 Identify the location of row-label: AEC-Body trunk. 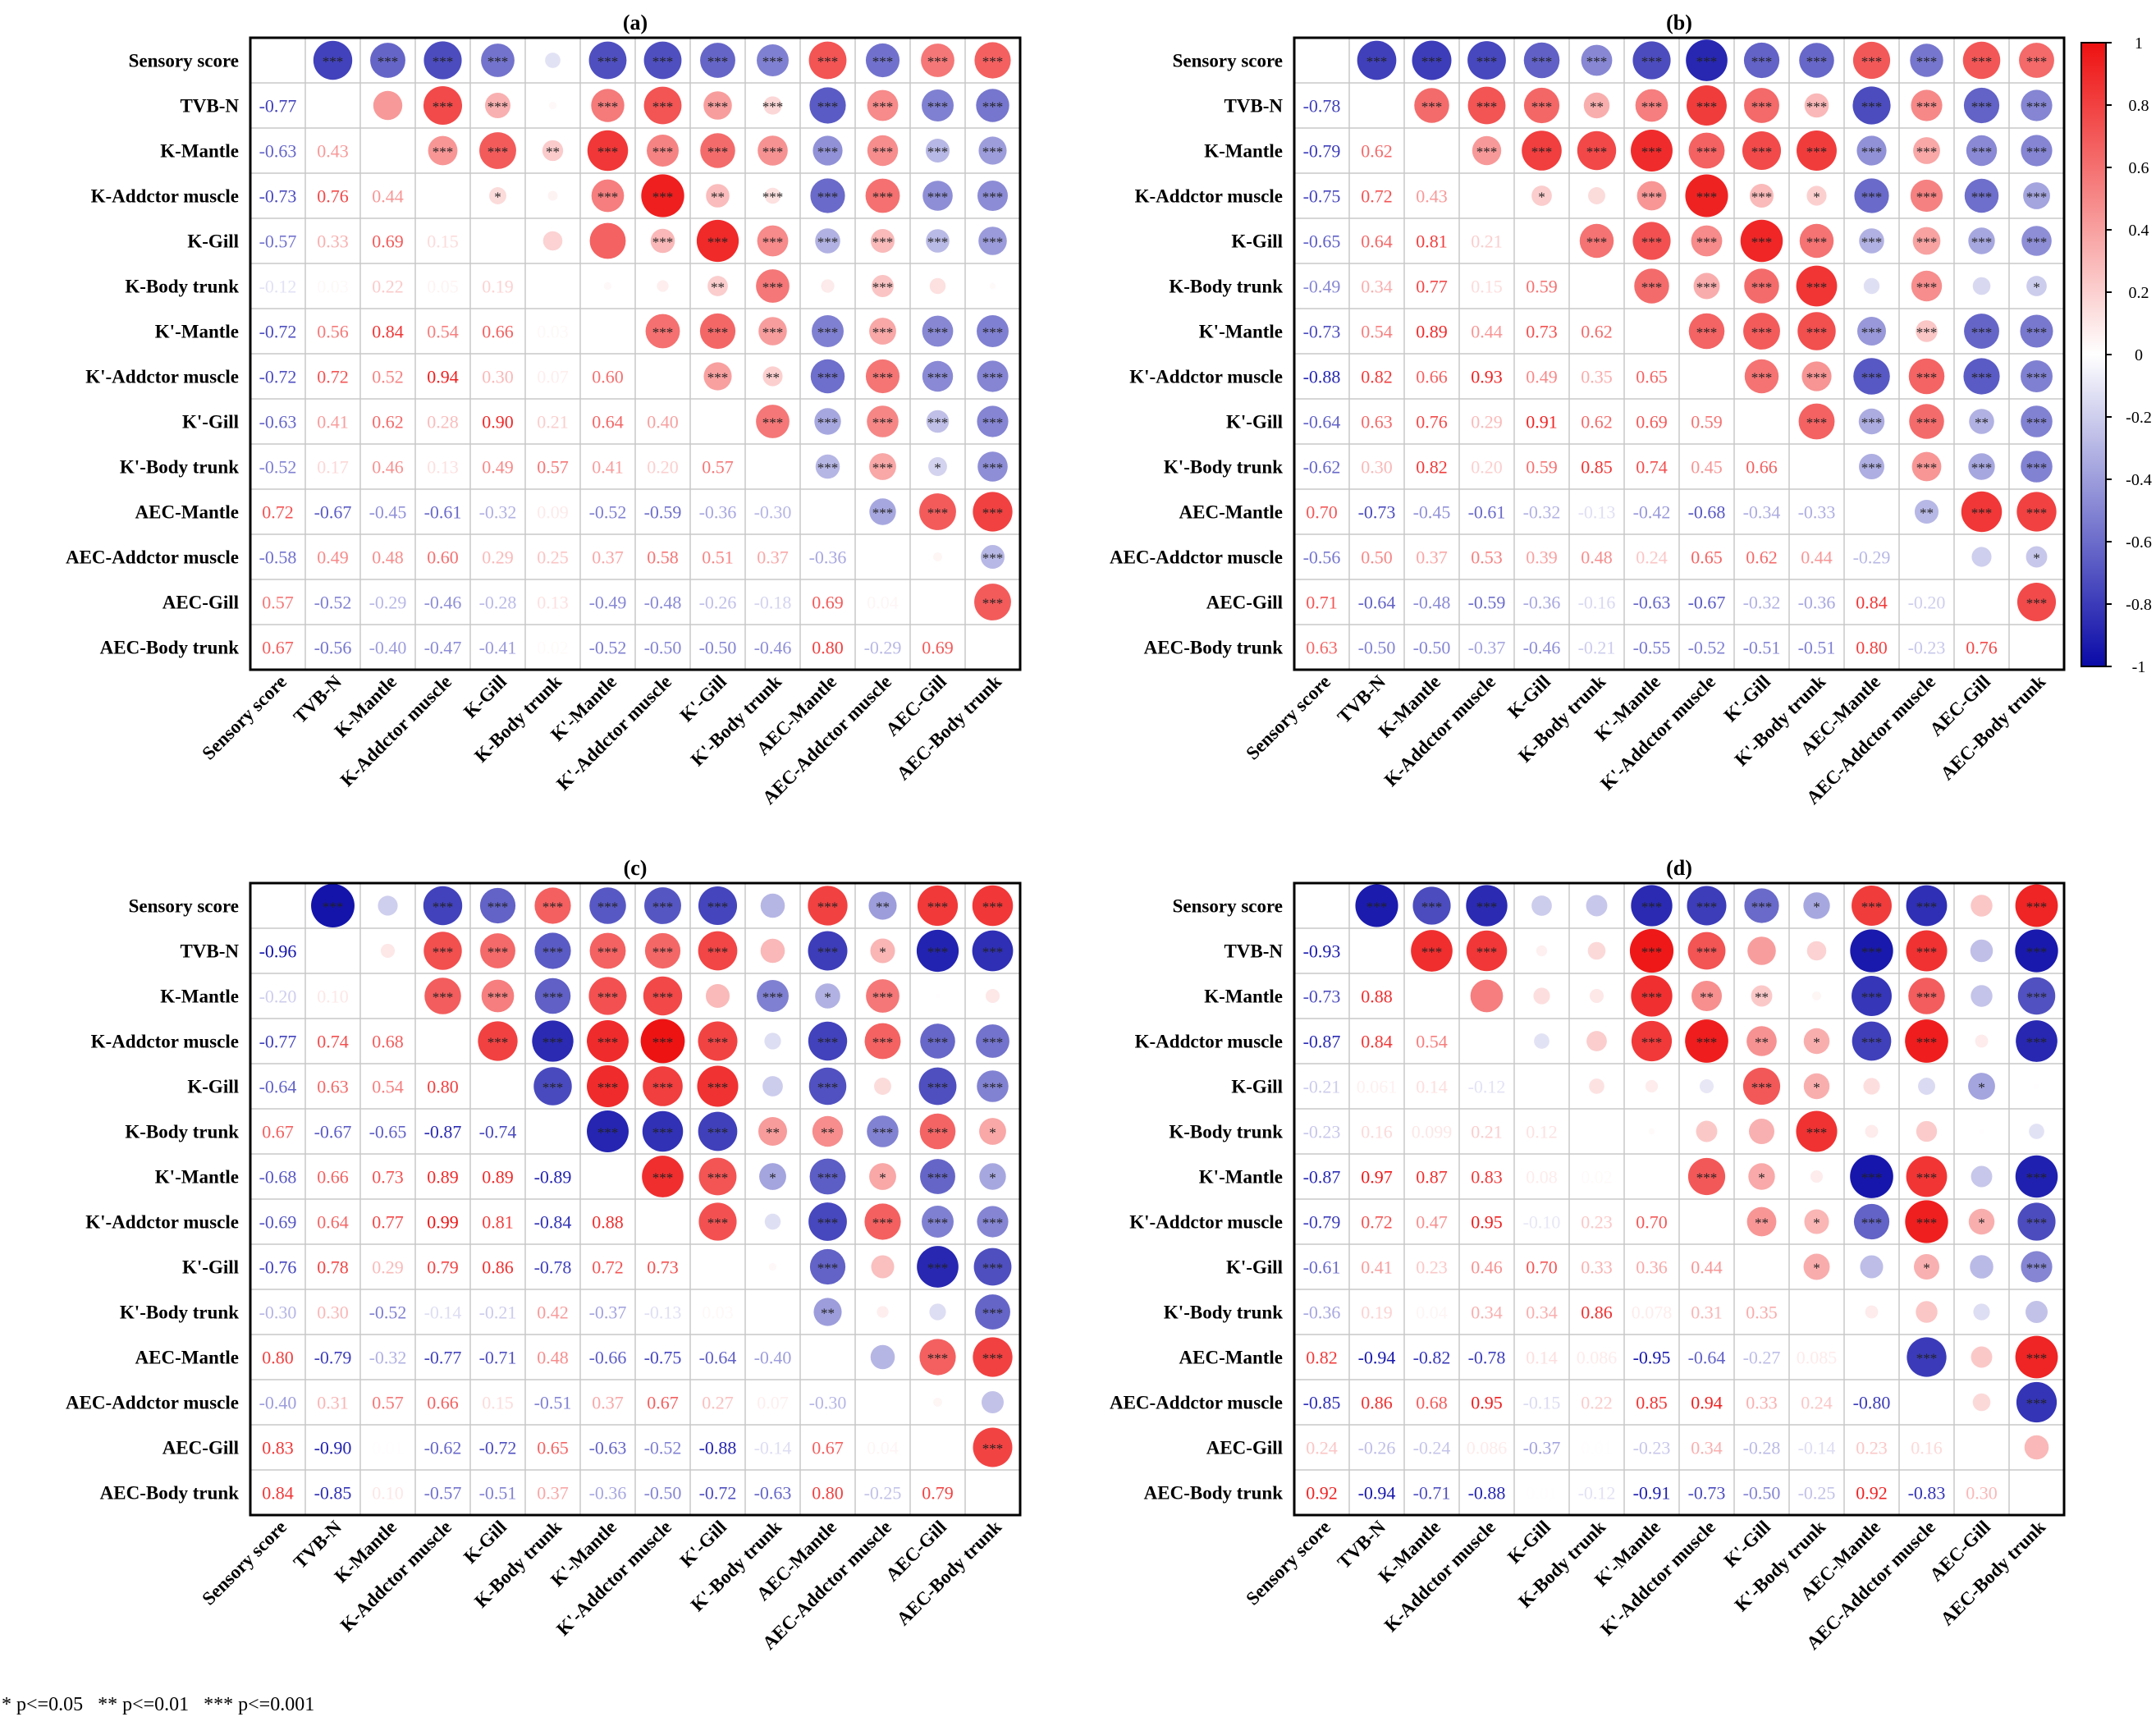
(170, 648).